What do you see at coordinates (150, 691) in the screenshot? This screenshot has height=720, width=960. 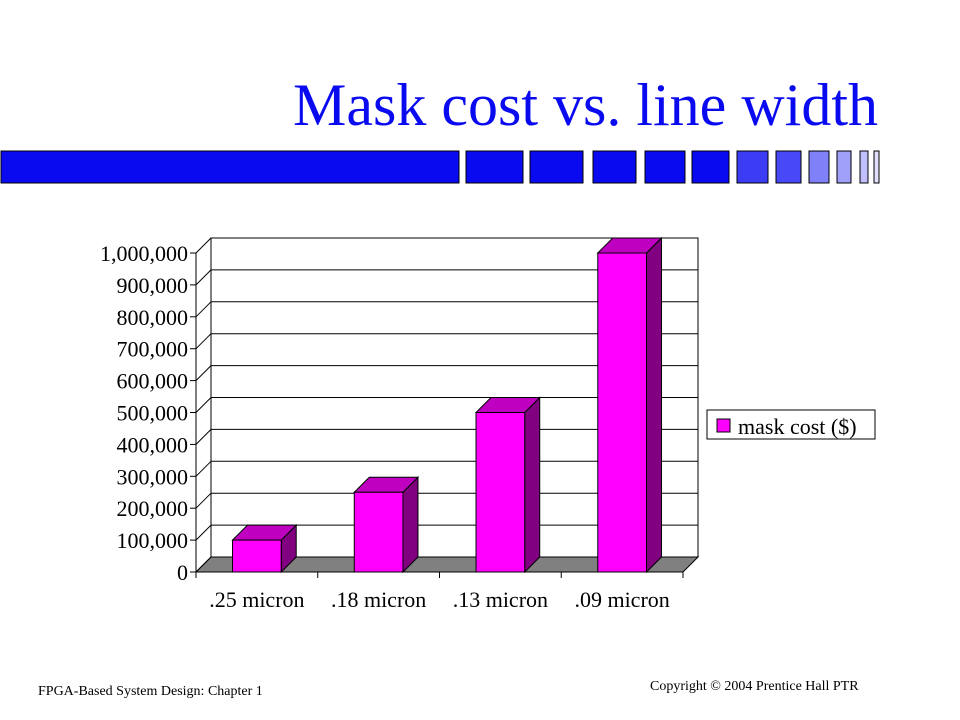 I see `footer-chapter: FPGA-Based System Design: Chapter 1` at bounding box center [150, 691].